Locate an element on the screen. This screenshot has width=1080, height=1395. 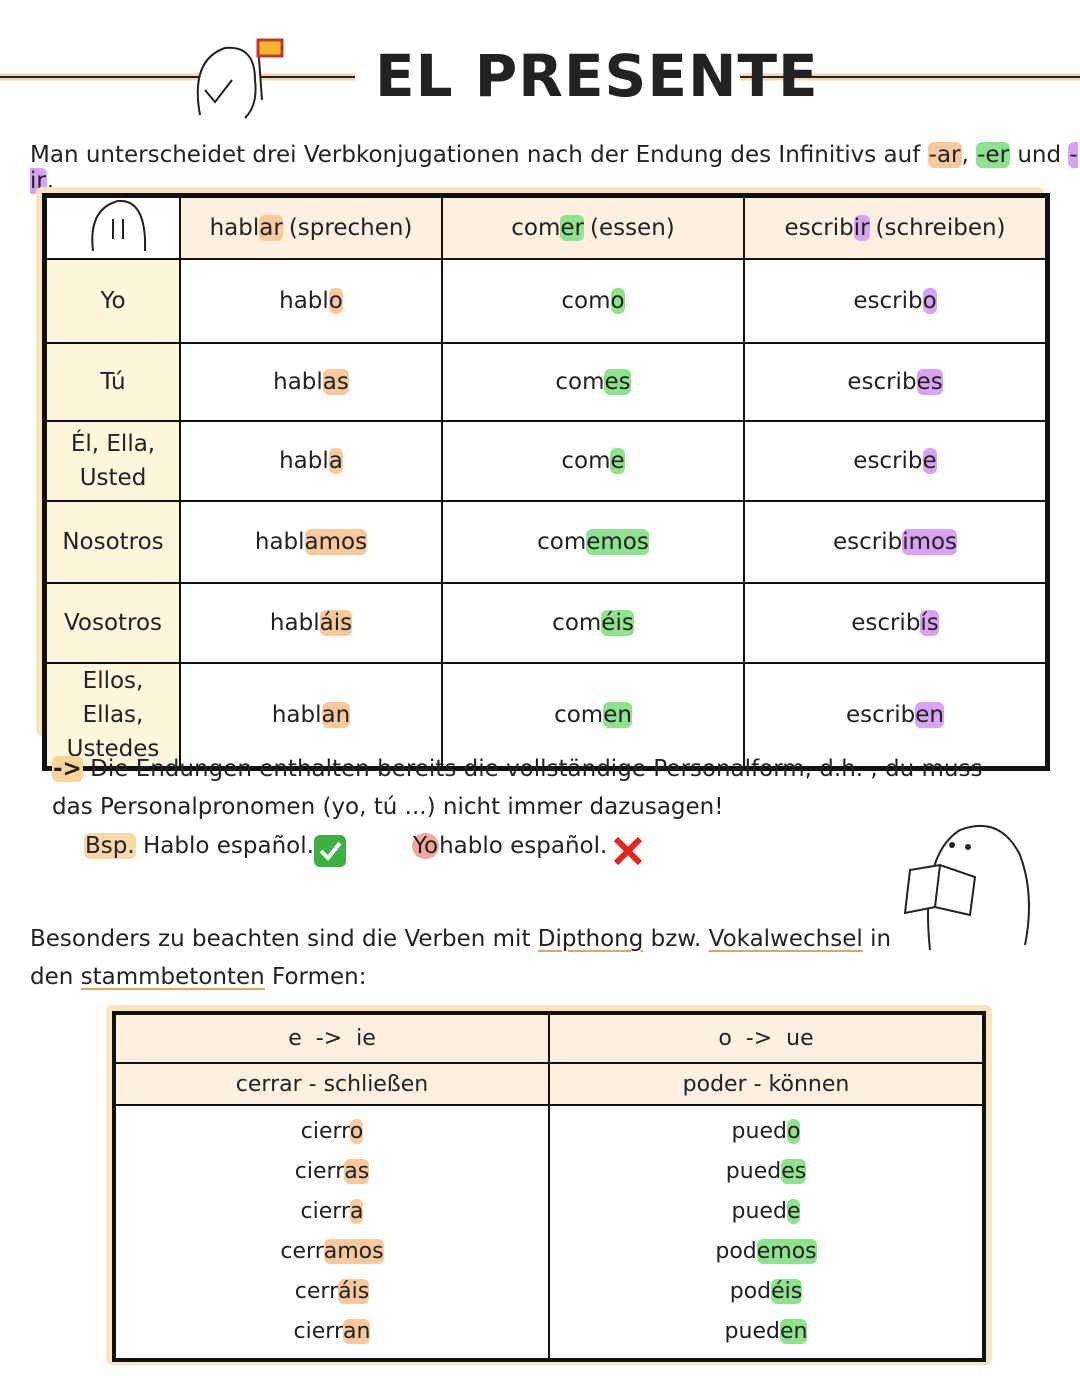
text-segment: Vokalwechsel is located at coordinates (785, 939).